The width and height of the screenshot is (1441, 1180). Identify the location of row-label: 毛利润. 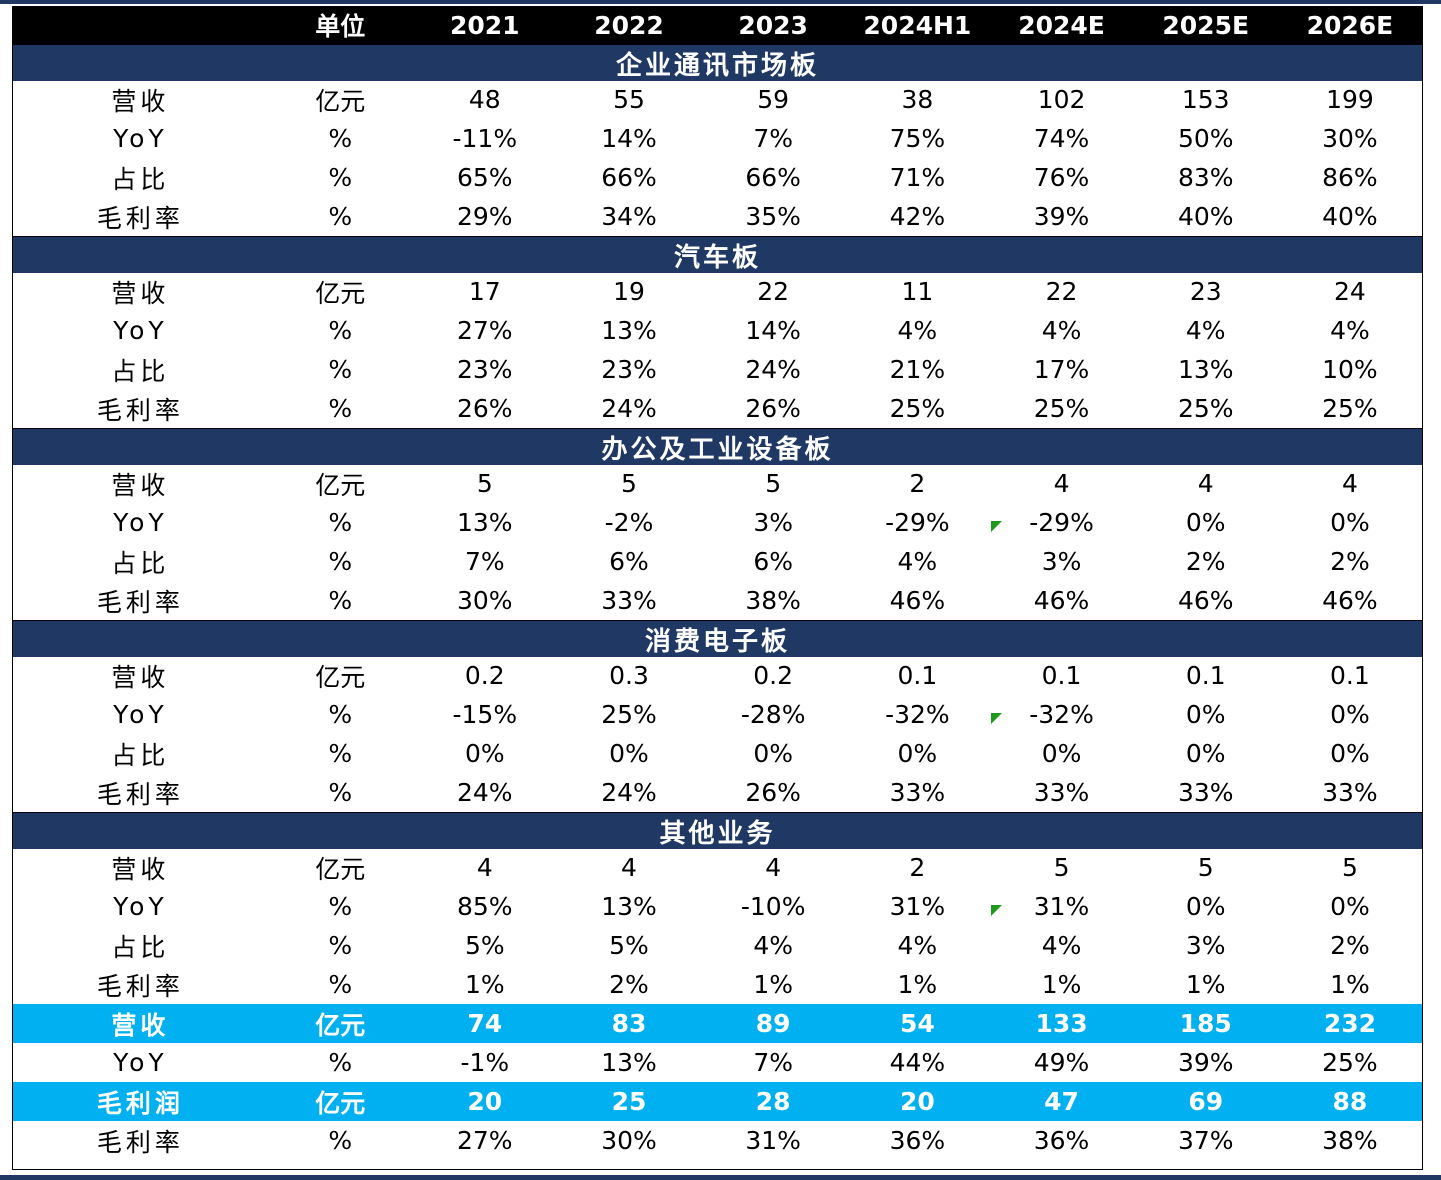
(140, 1103).